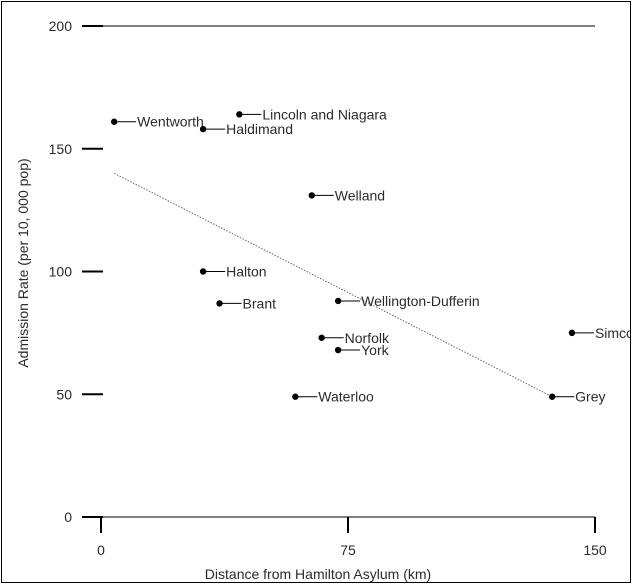 This screenshot has height=584, width=632. What do you see at coordinates (613, 333) in the screenshot?
I see `point-label: Simco` at bounding box center [613, 333].